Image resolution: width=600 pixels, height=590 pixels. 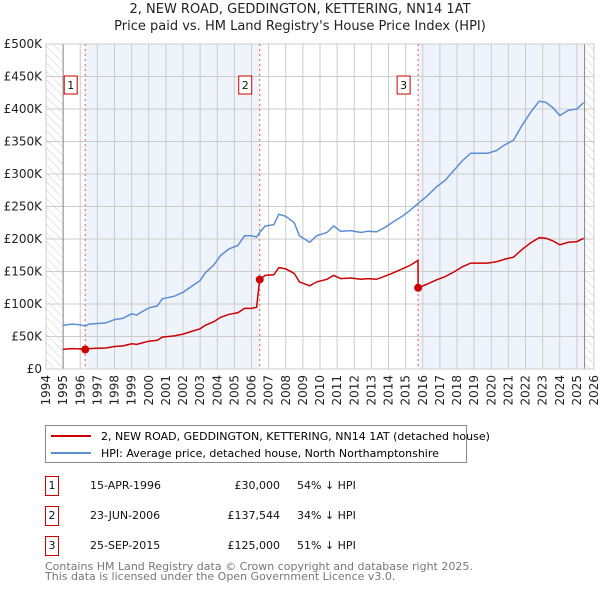 What do you see at coordinates (354, 390) in the screenshot?
I see `x-tick-label: 2012` at bounding box center [354, 390].